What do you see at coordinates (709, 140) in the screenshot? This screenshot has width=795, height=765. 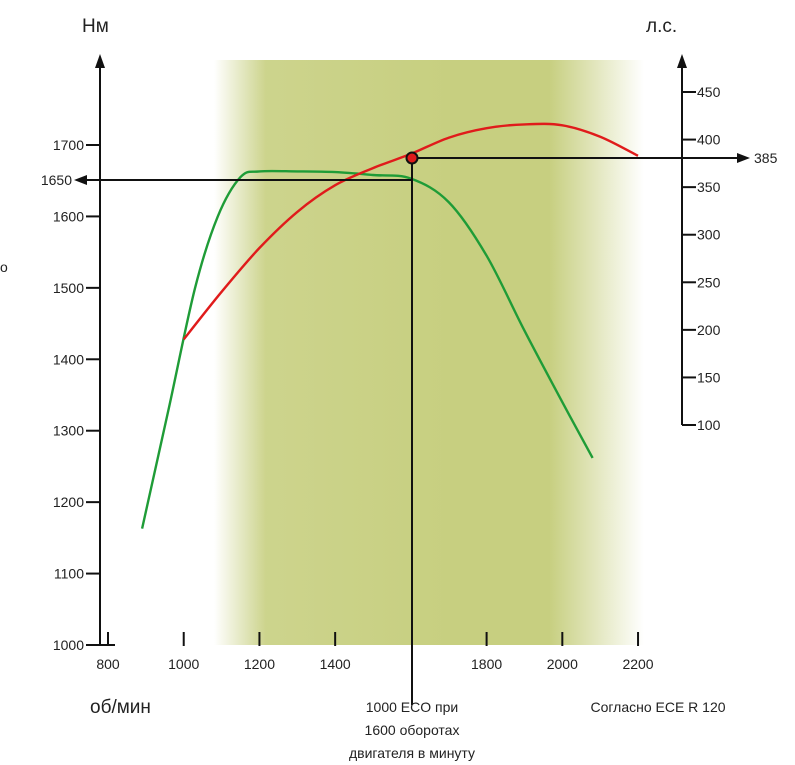 I see `right-tick-label-400: 400` at bounding box center [709, 140].